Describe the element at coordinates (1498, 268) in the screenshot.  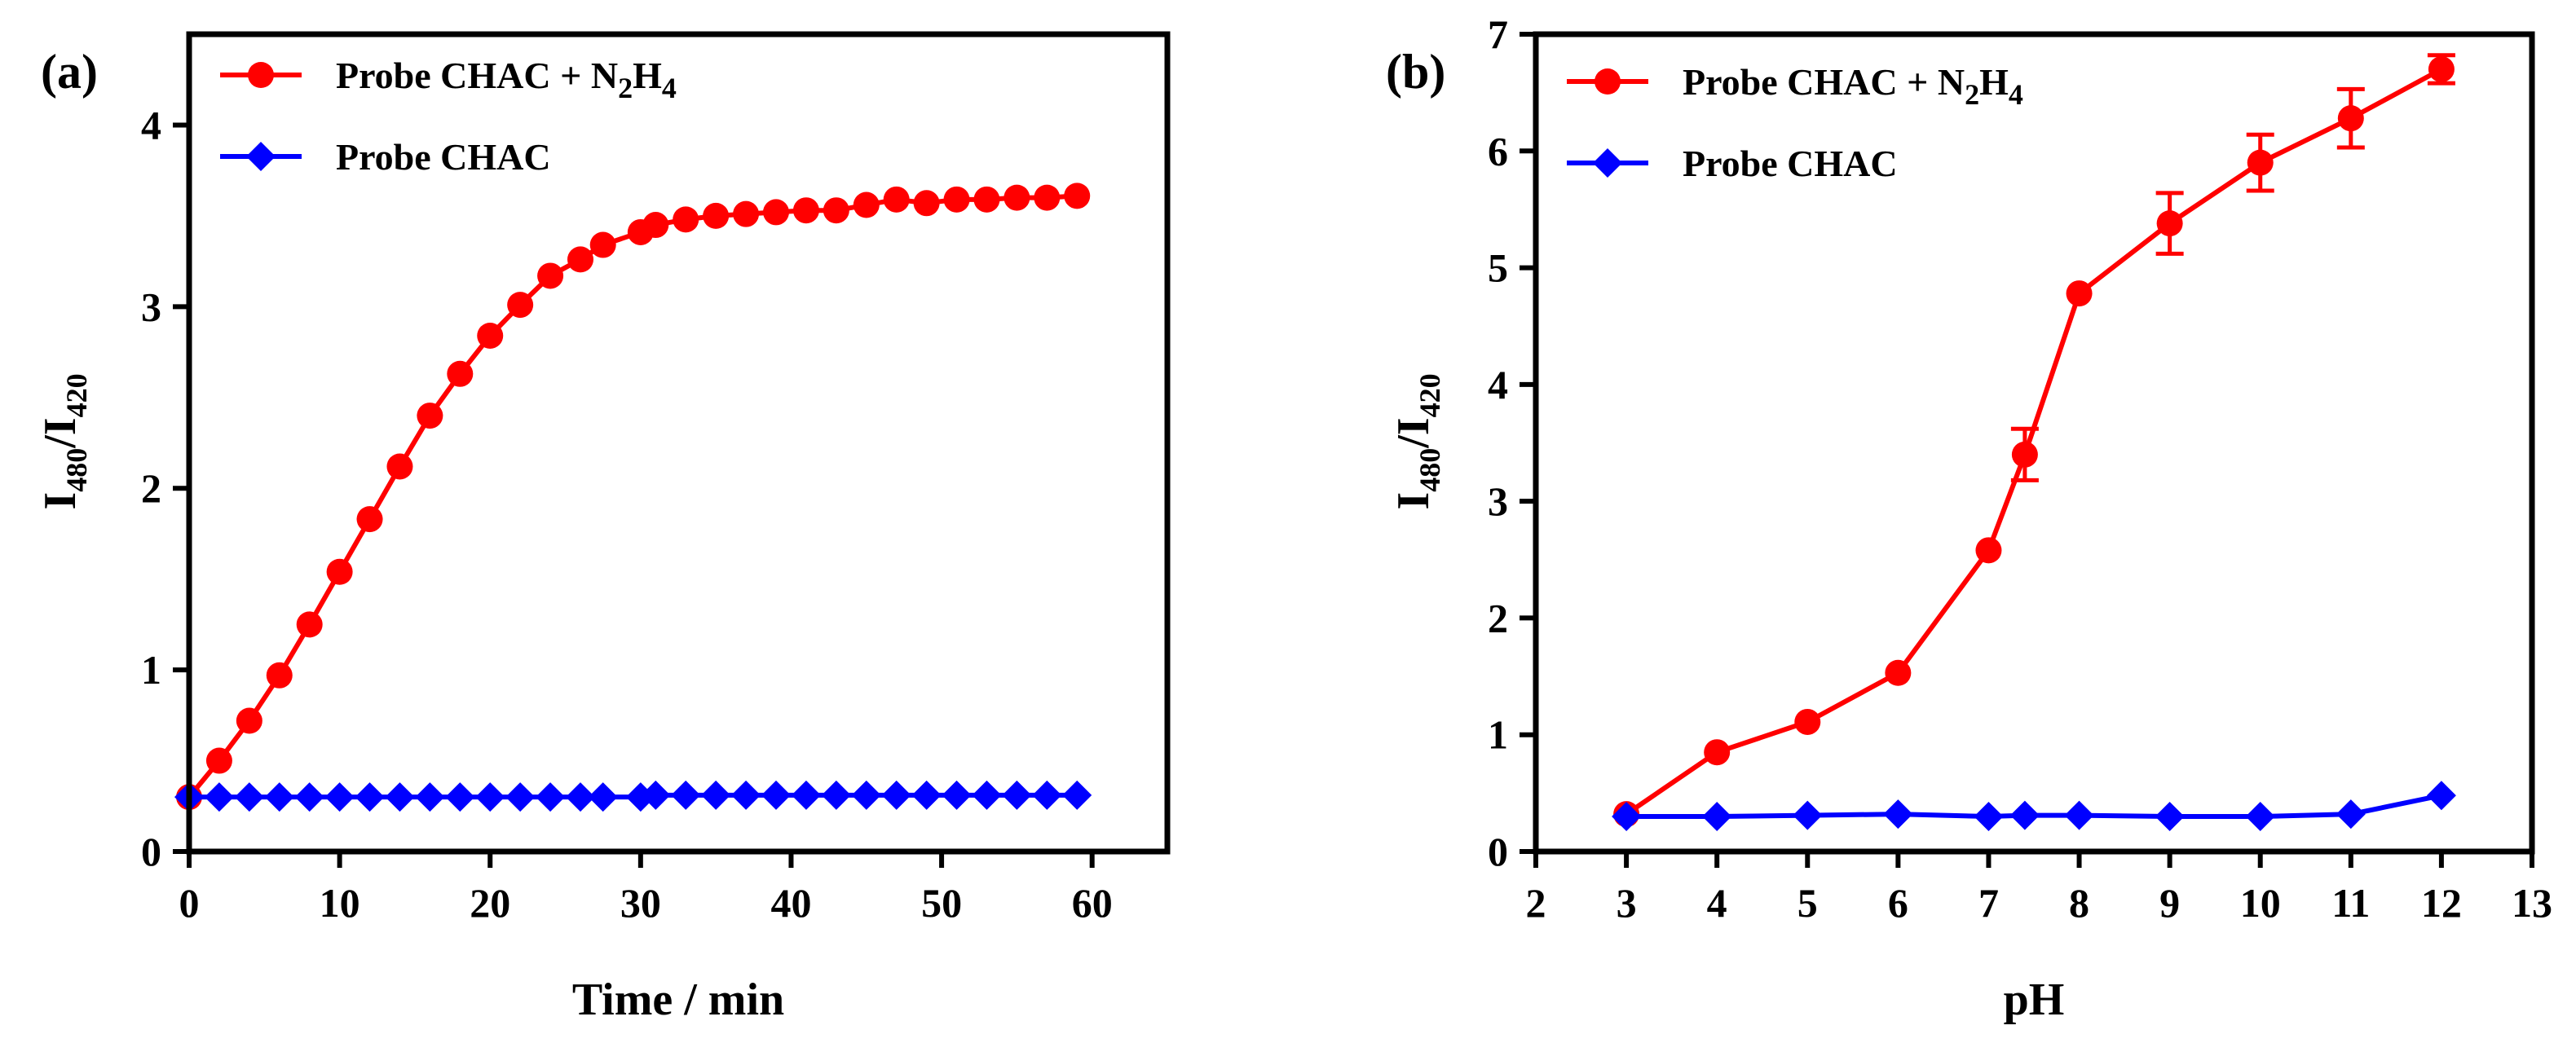
I see `panel-b-y-tick-label-5: 5` at that location.